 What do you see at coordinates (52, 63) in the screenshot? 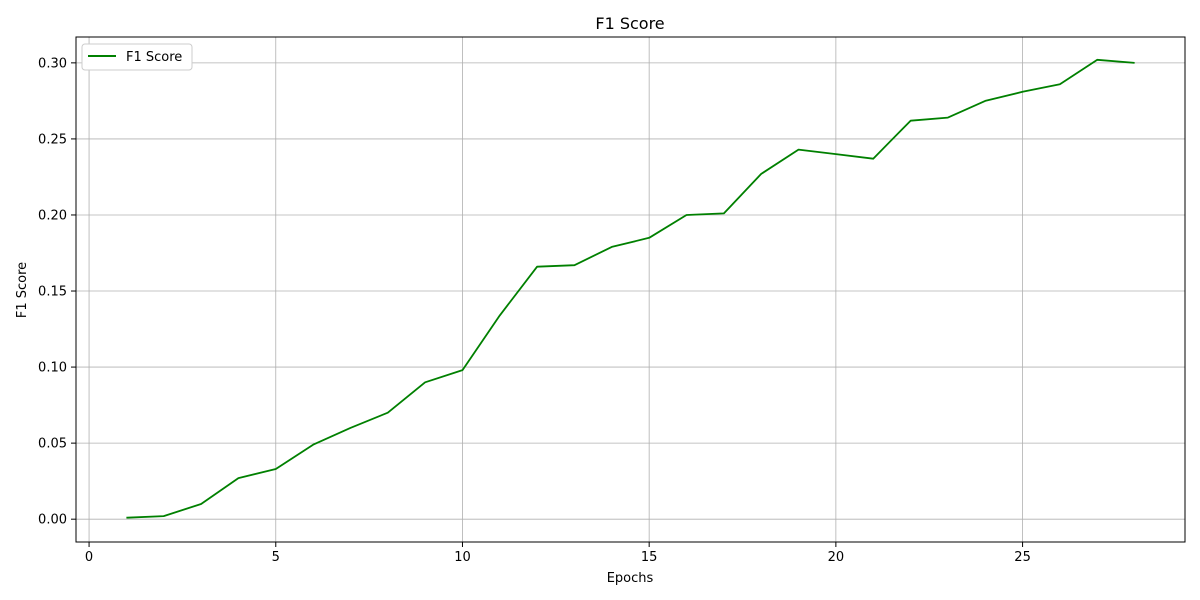
I see `y-tick-label: 0.30` at bounding box center [52, 63].